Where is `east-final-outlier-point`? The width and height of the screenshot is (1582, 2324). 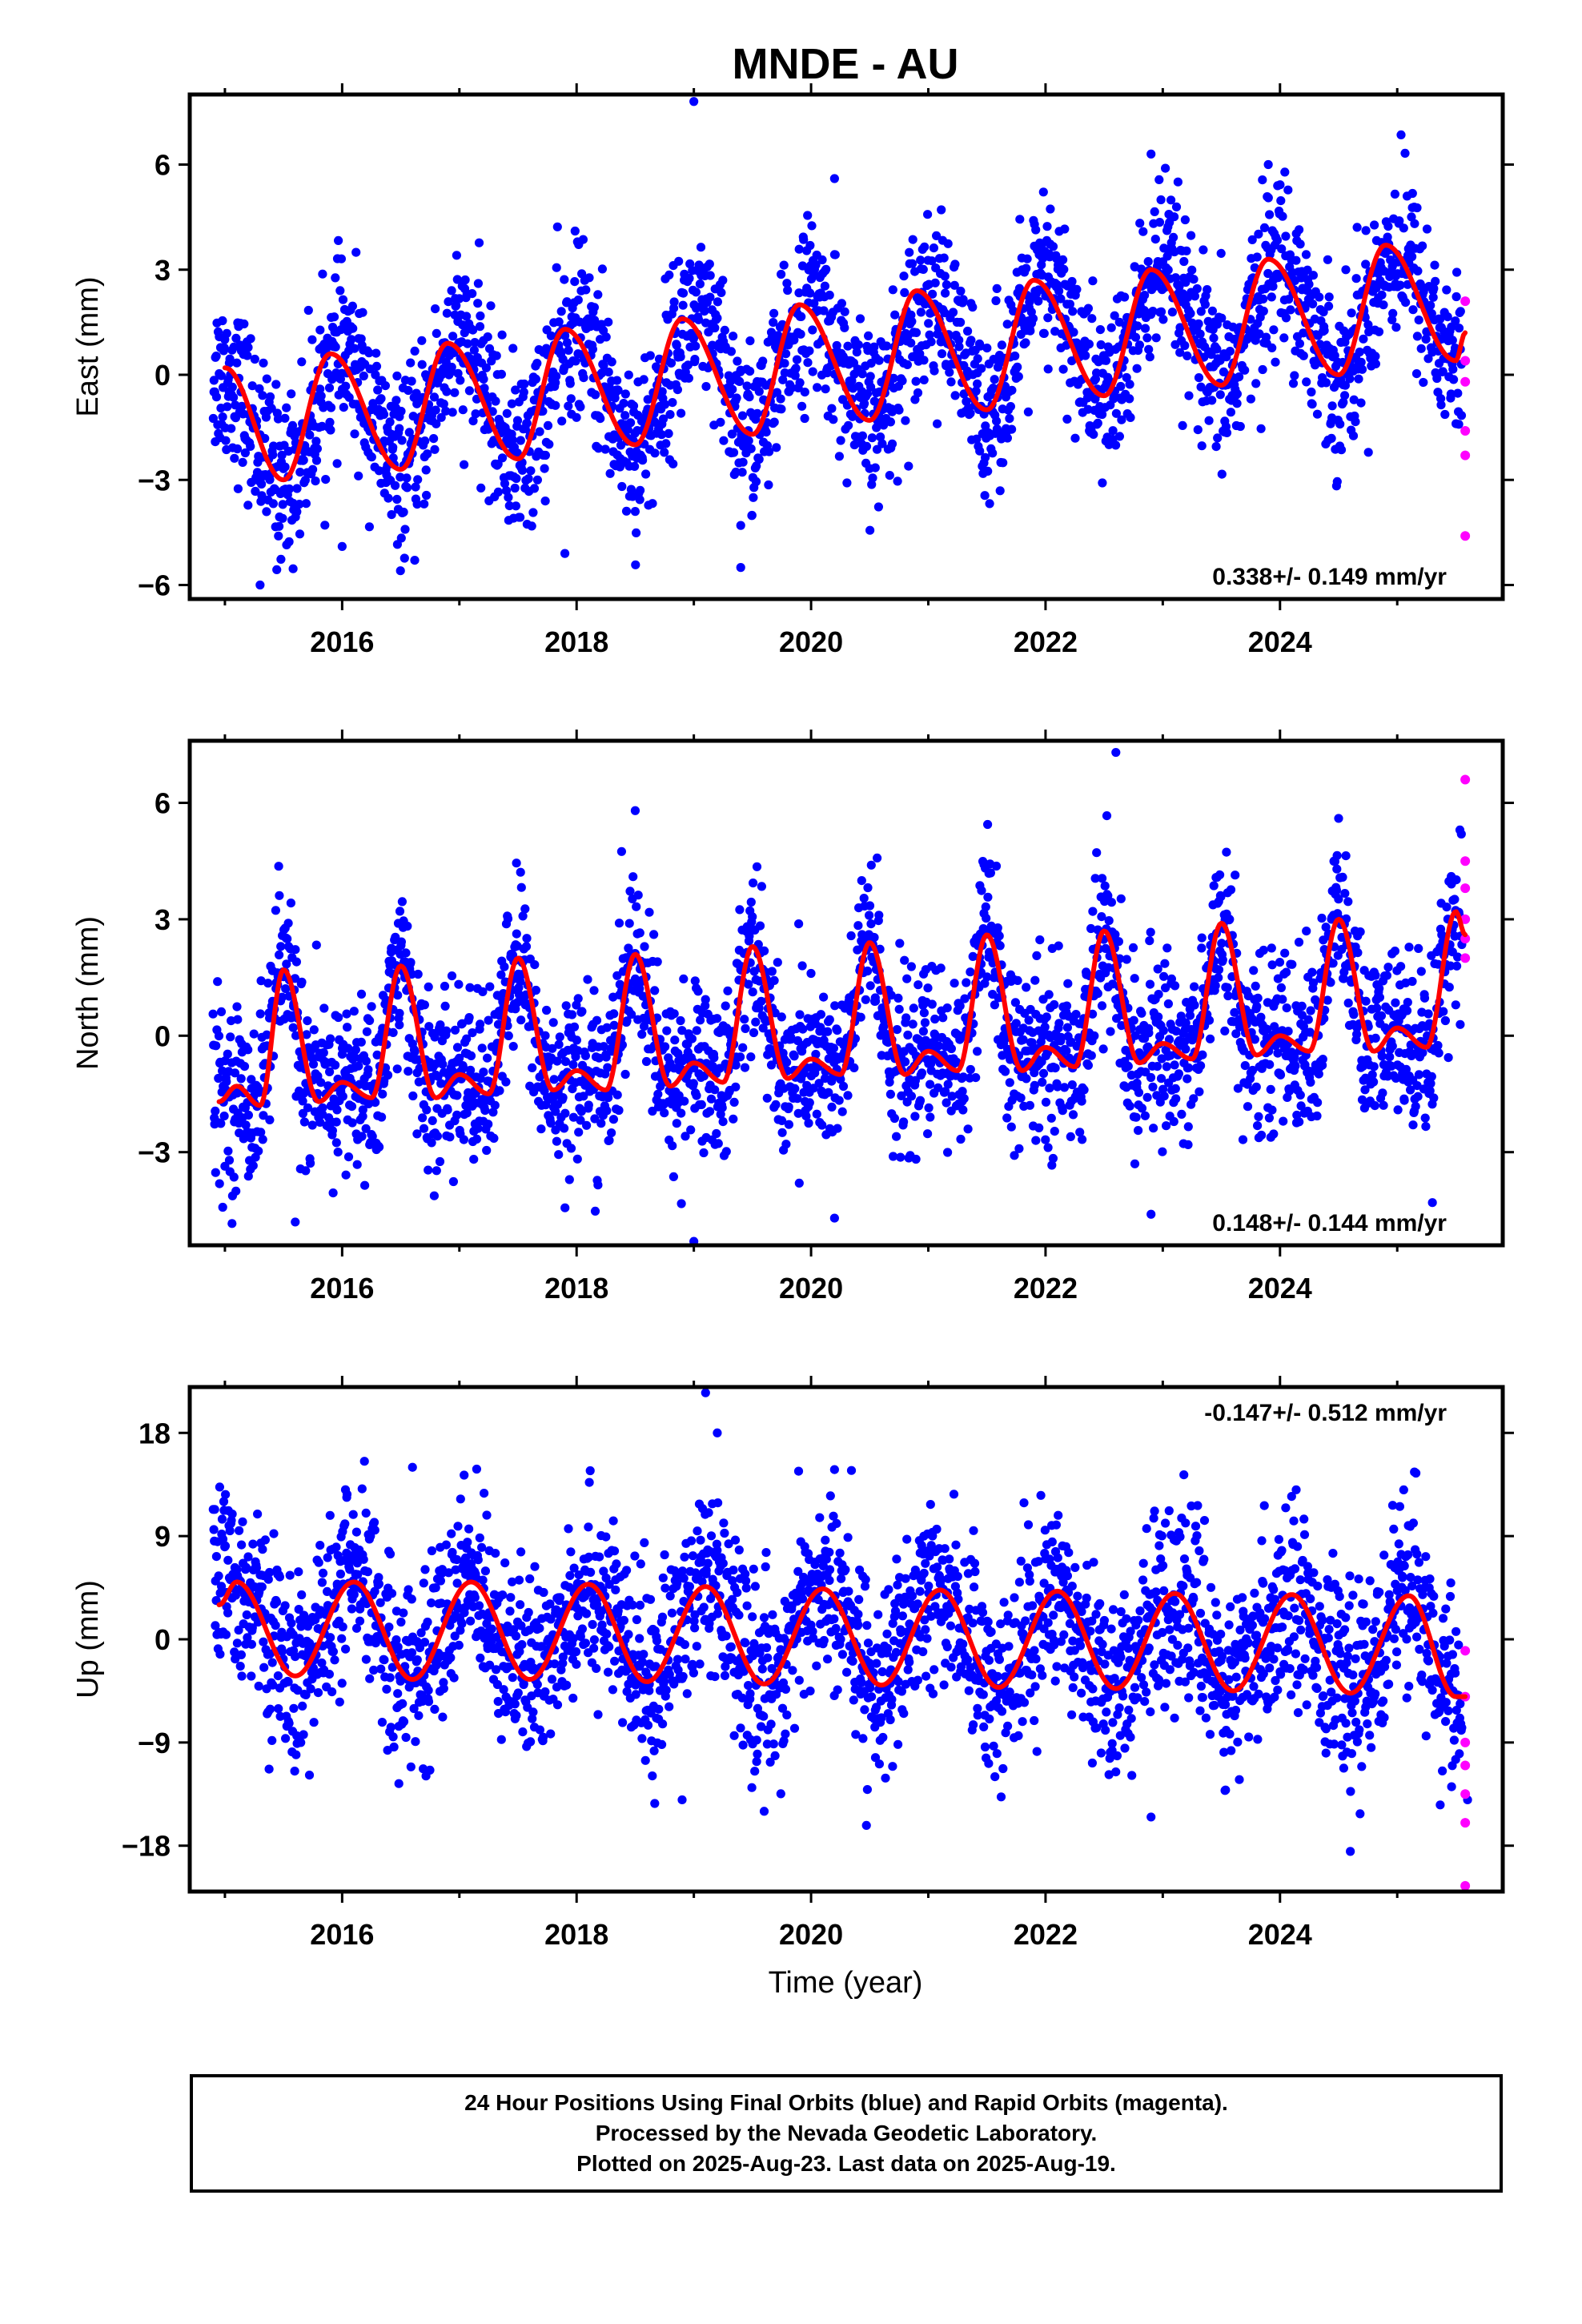 east-final-outlier-point is located at coordinates (834, 178).